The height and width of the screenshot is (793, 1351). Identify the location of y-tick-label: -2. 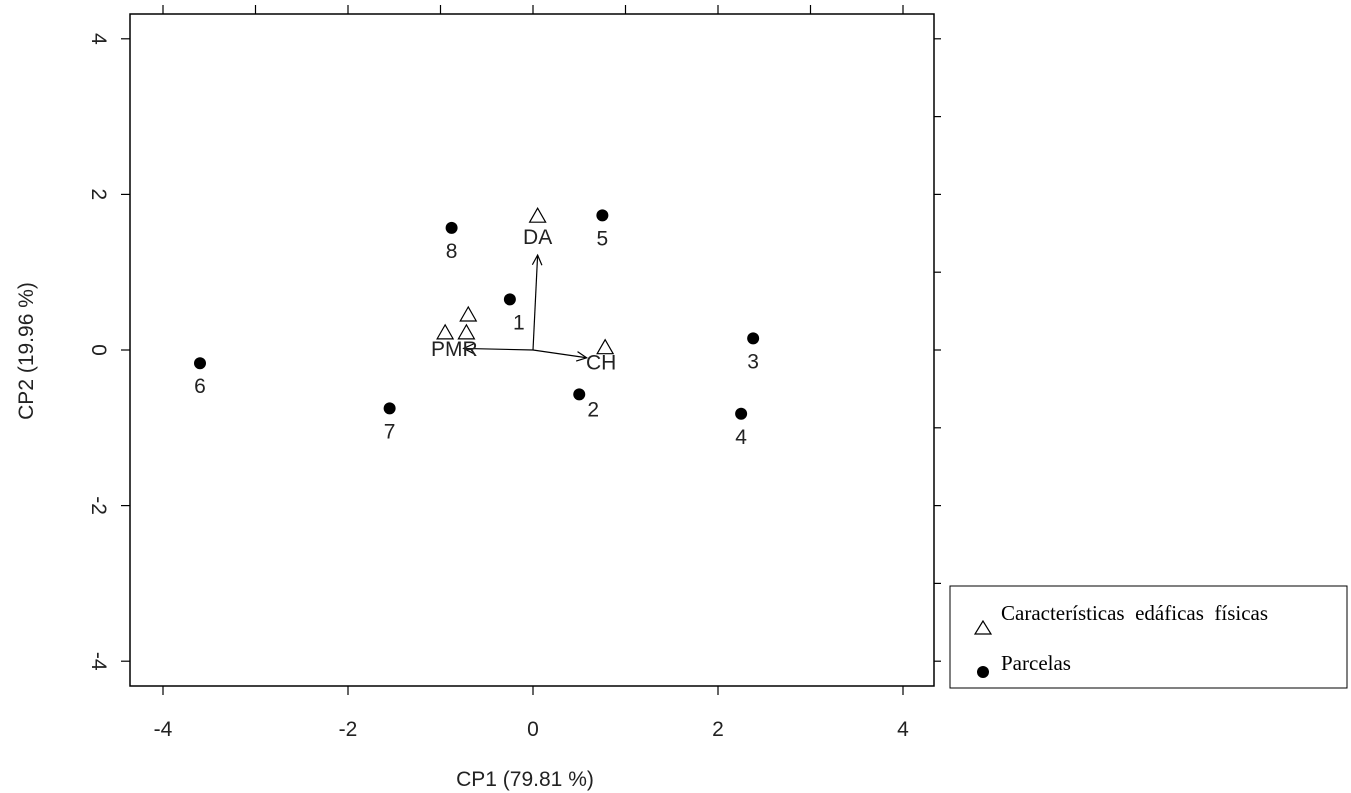
(98, 505).